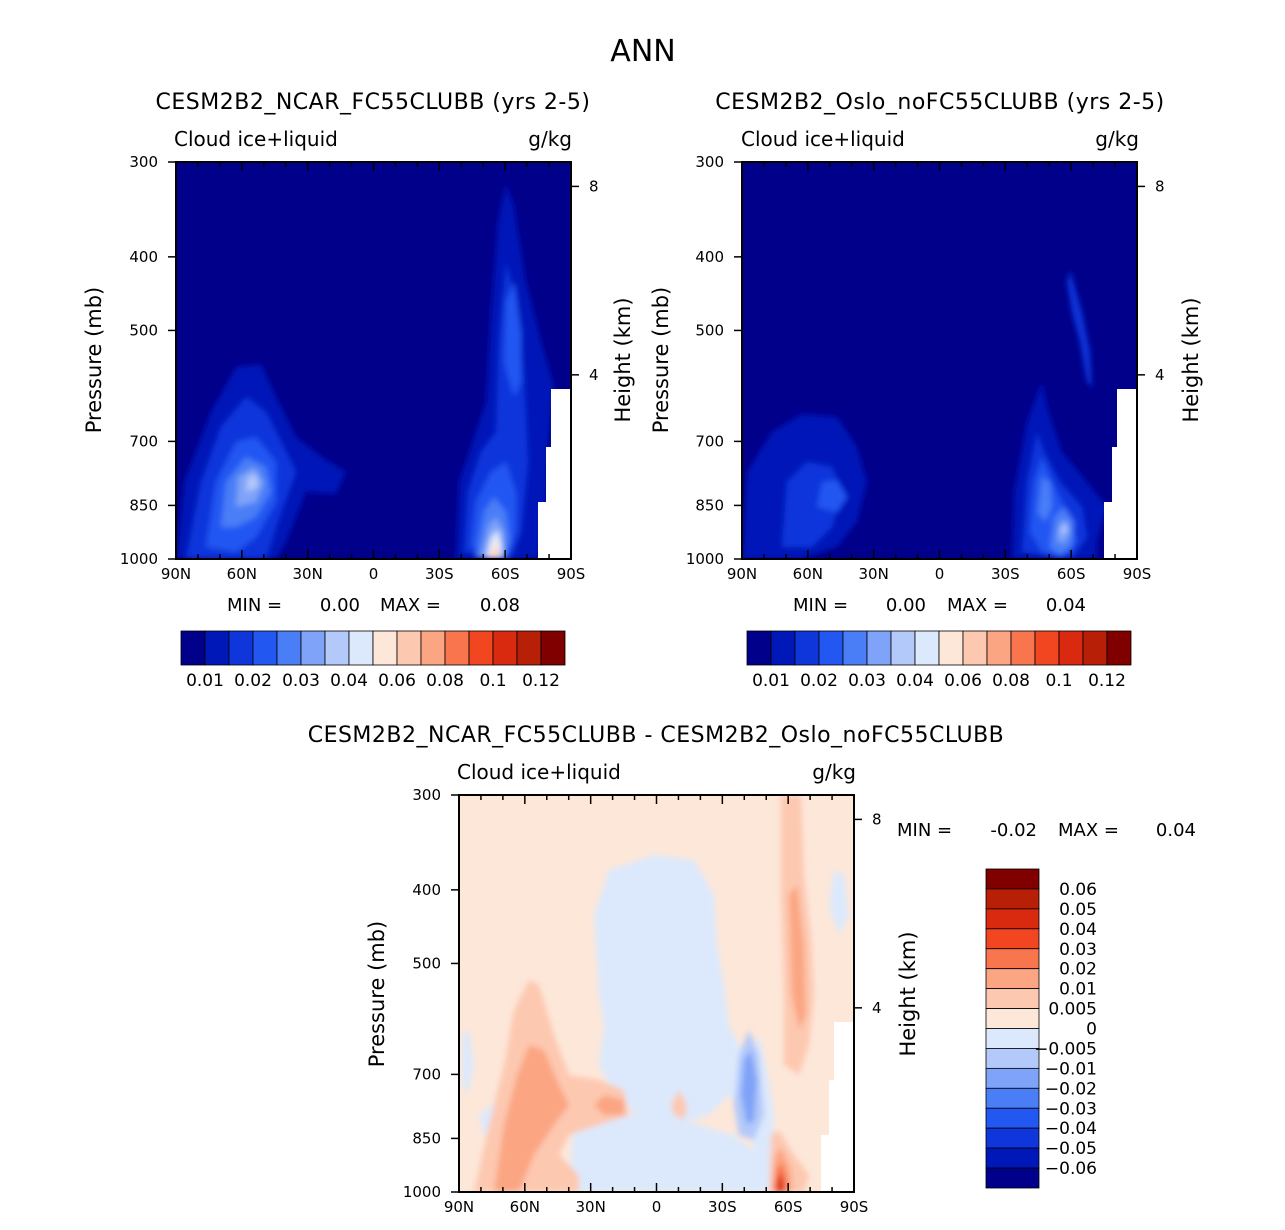 This screenshot has height=1230, width=1285. What do you see at coordinates (623, 359) in the screenshot?
I see `y2-axis-label: Height (km)` at bounding box center [623, 359].